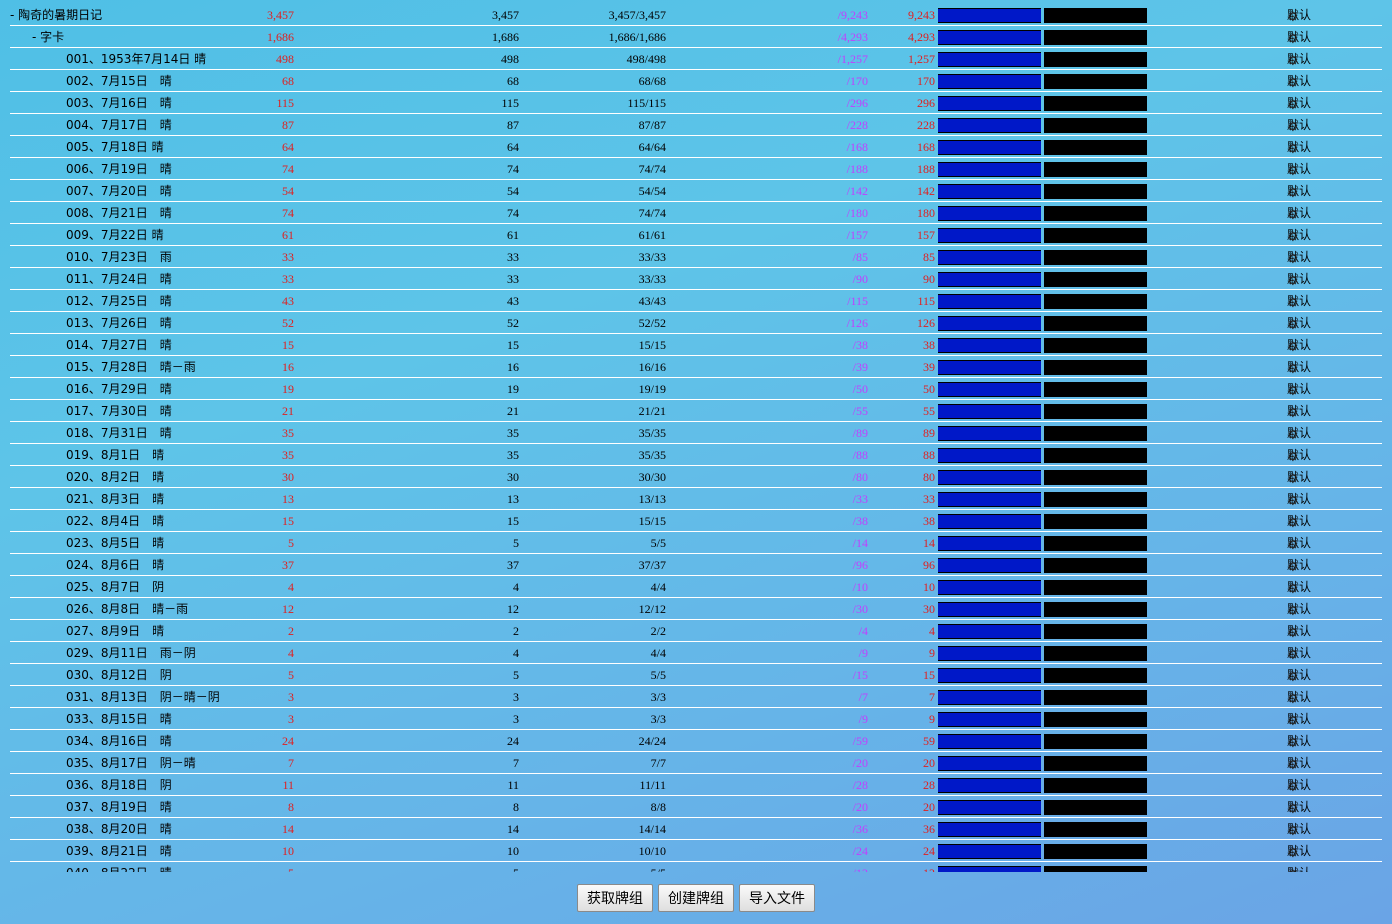  I want to click on deck-row: 037、8月19日 晴 8 8 8/8/20 20 ⚙ 默认, so click(696, 807).